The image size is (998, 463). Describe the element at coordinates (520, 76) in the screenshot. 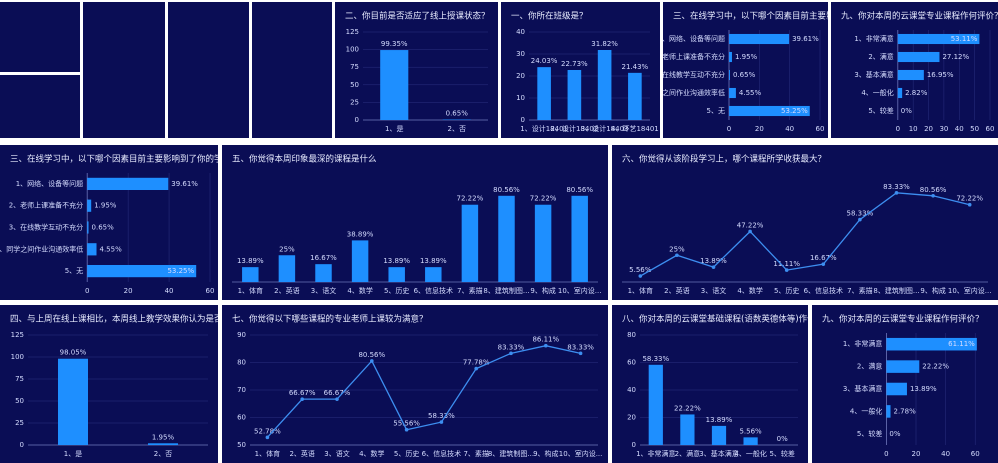

I see `y-tick-label: 20` at that location.